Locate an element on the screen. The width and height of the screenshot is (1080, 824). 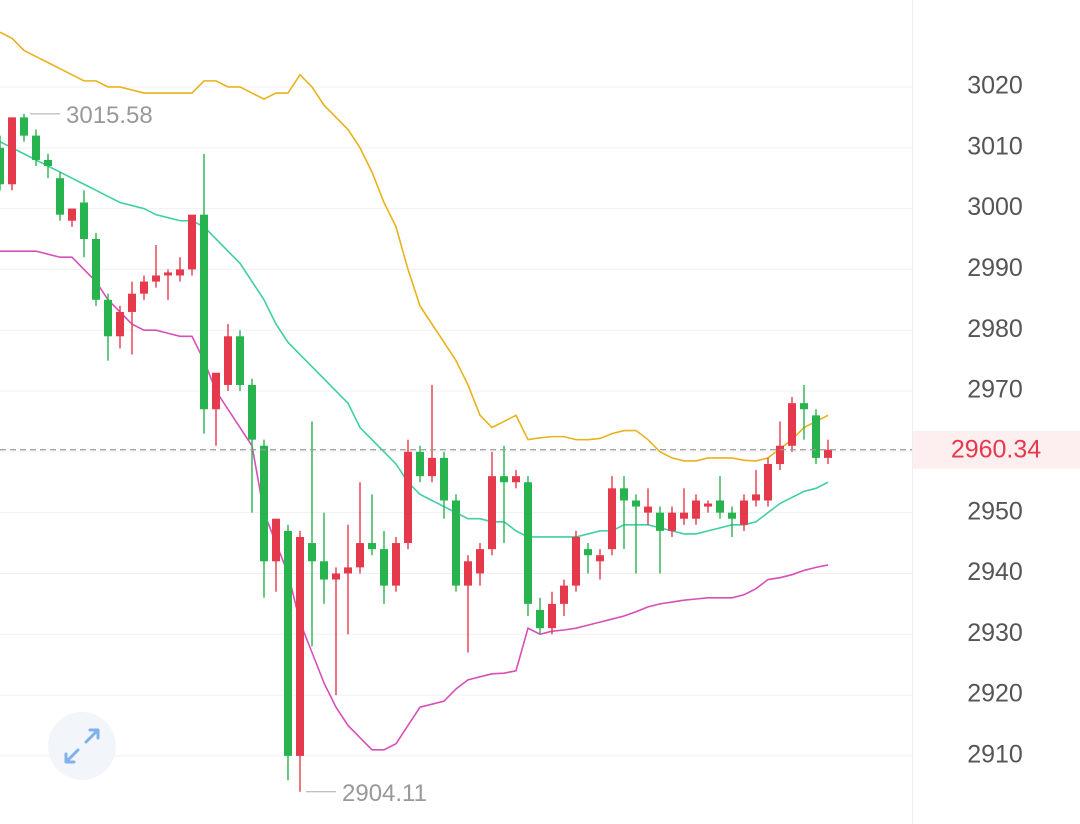
y-tick-label: 3010 is located at coordinates (995, 146).